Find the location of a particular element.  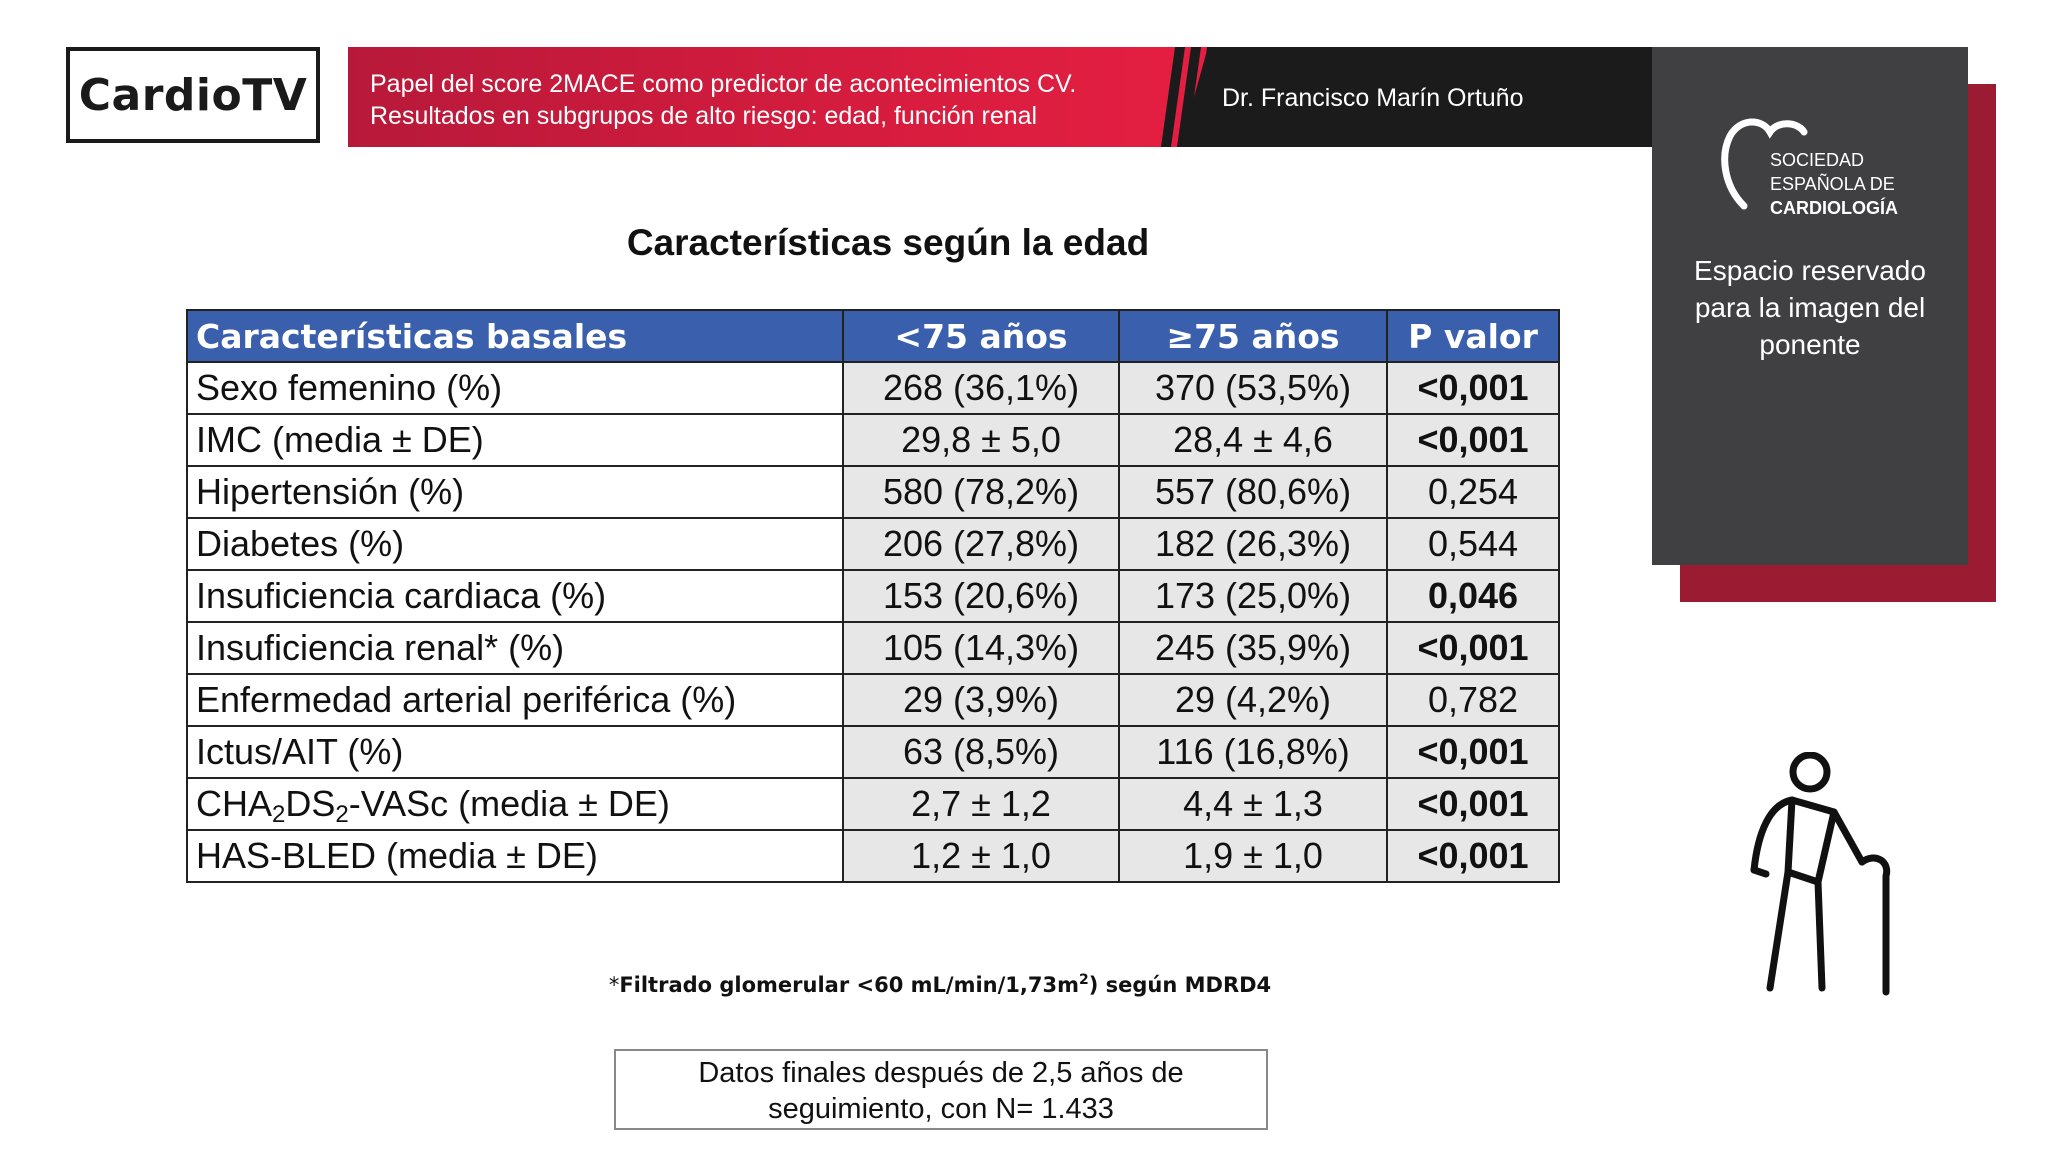

row-label: HAS-BLED (media ± DE) is located at coordinates (515, 856).